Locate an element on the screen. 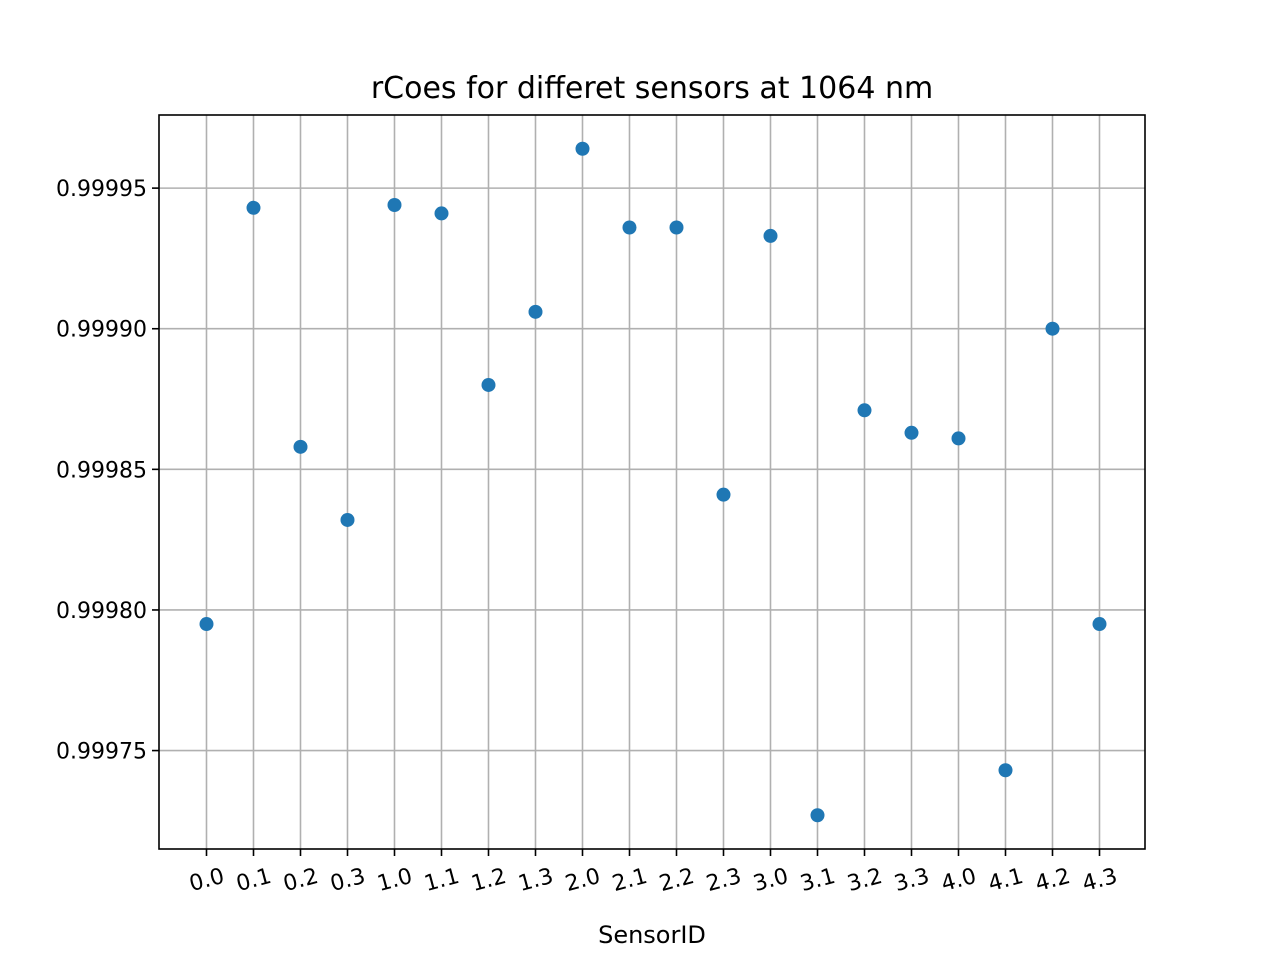 The width and height of the screenshot is (1273, 955). y-tick-label: 0.99975 is located at coordinates (101, 752).